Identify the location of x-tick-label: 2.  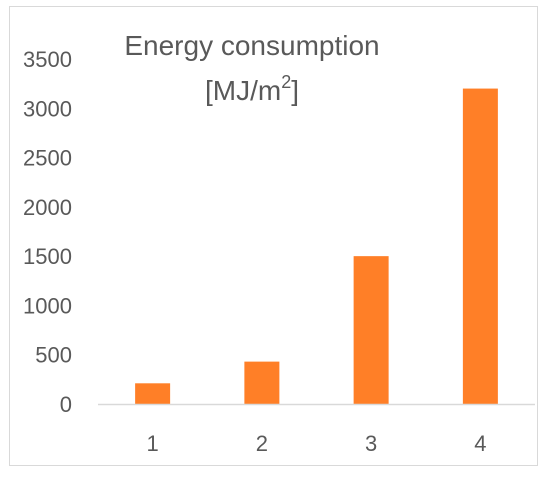
(262, 443).